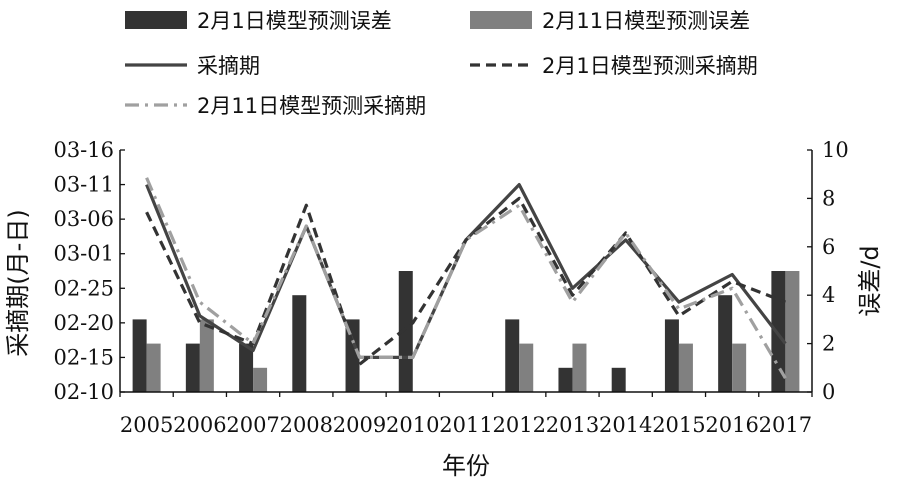 Image resolution: width=900 pixels, height=486 pixels. I want to click on right-tick-label: 6, so click(828, 247).